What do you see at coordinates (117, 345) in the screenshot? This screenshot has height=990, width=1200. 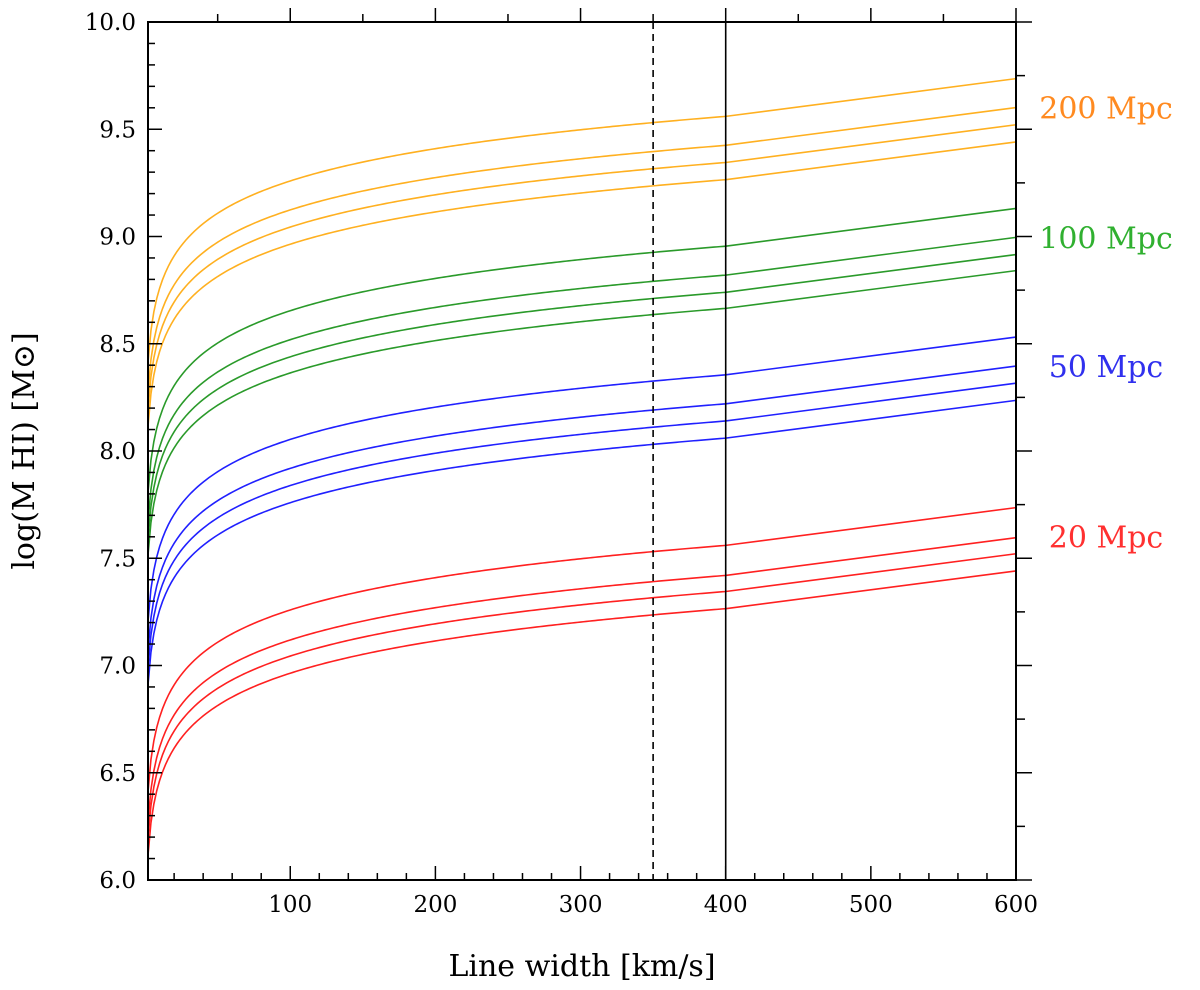 I see `y-tick-label: 8.5` at bounding box center [117, 345].